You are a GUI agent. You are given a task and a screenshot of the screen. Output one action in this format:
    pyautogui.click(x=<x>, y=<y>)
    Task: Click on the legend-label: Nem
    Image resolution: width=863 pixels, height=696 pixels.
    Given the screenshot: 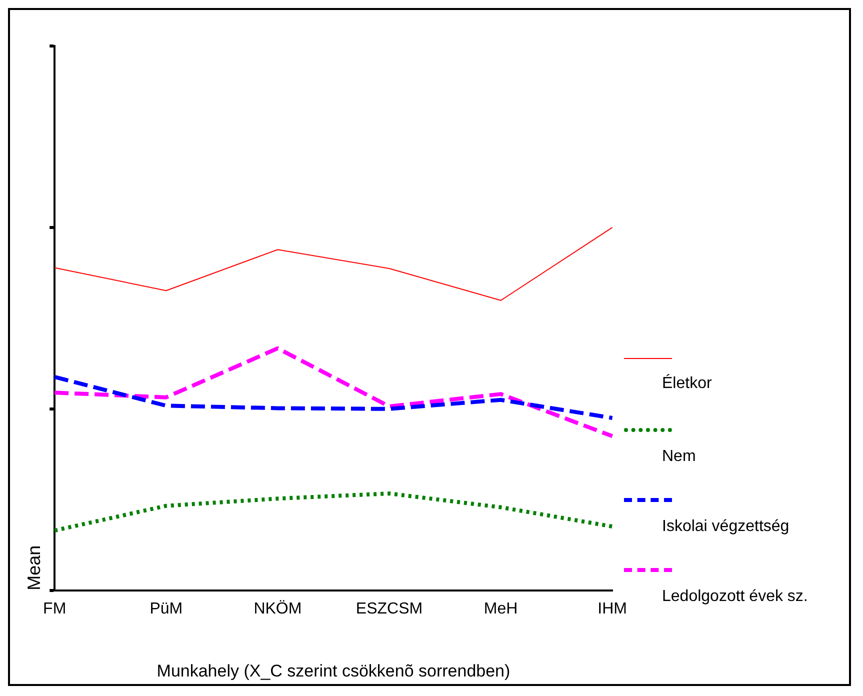 What is the action you would take?
    pyautogui.click(x=679, y=457)
    